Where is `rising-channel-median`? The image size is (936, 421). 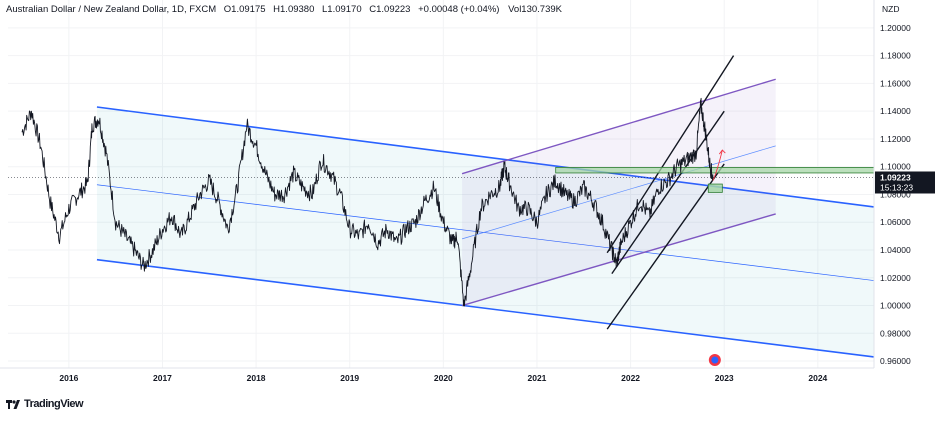
rising-channel-median is located at coordinates (618, 192).